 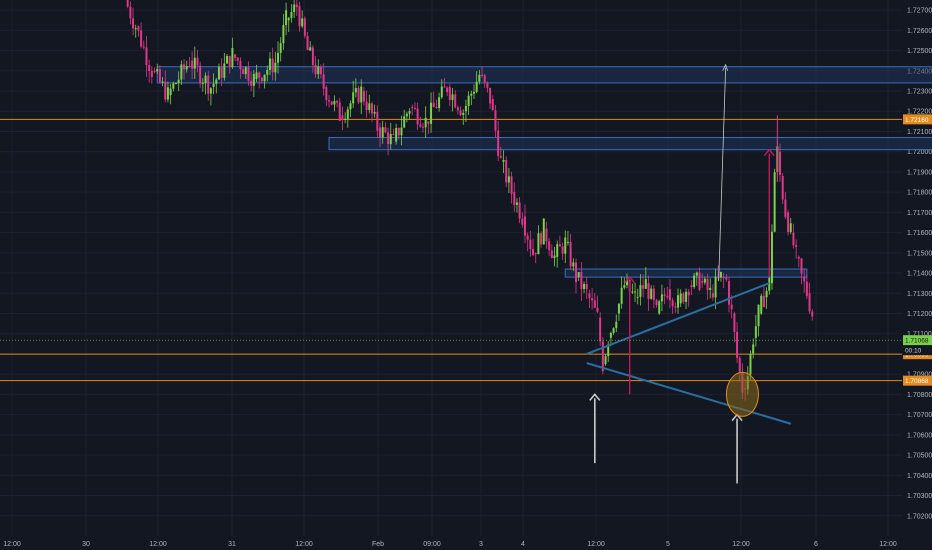 I want to click on price-tick-label: 1.71800, so click(x=919, y=193).